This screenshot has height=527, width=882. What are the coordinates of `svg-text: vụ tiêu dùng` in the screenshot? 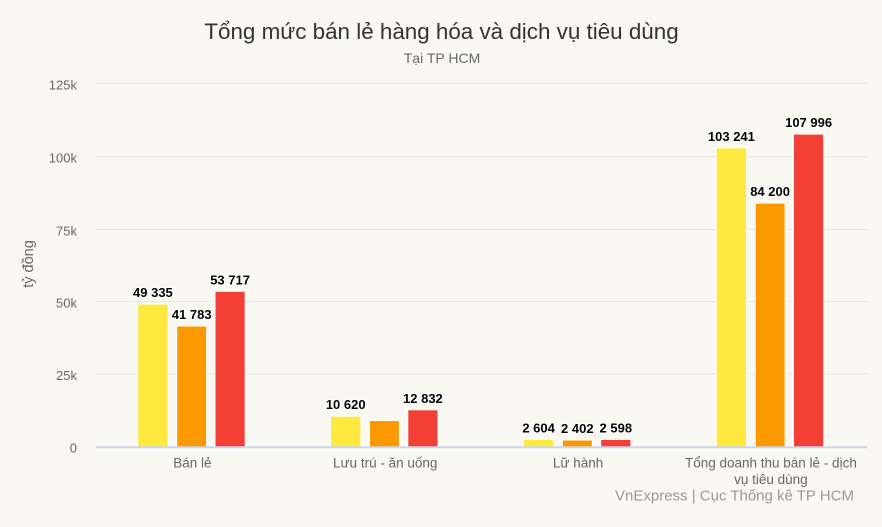 It's located at (771, 479).